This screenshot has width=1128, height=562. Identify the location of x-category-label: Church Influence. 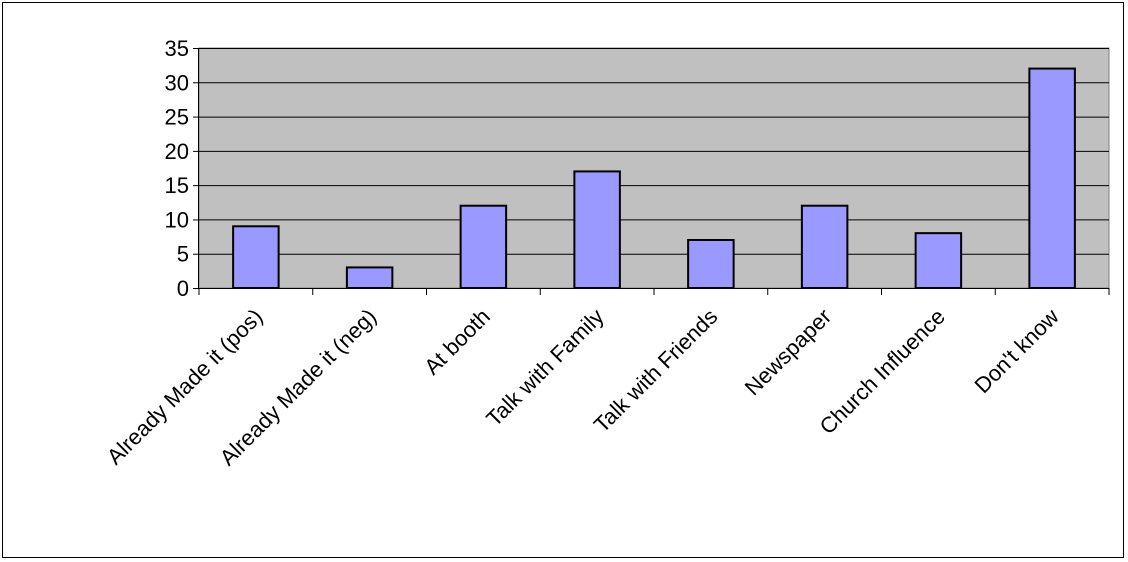
(882, 371).